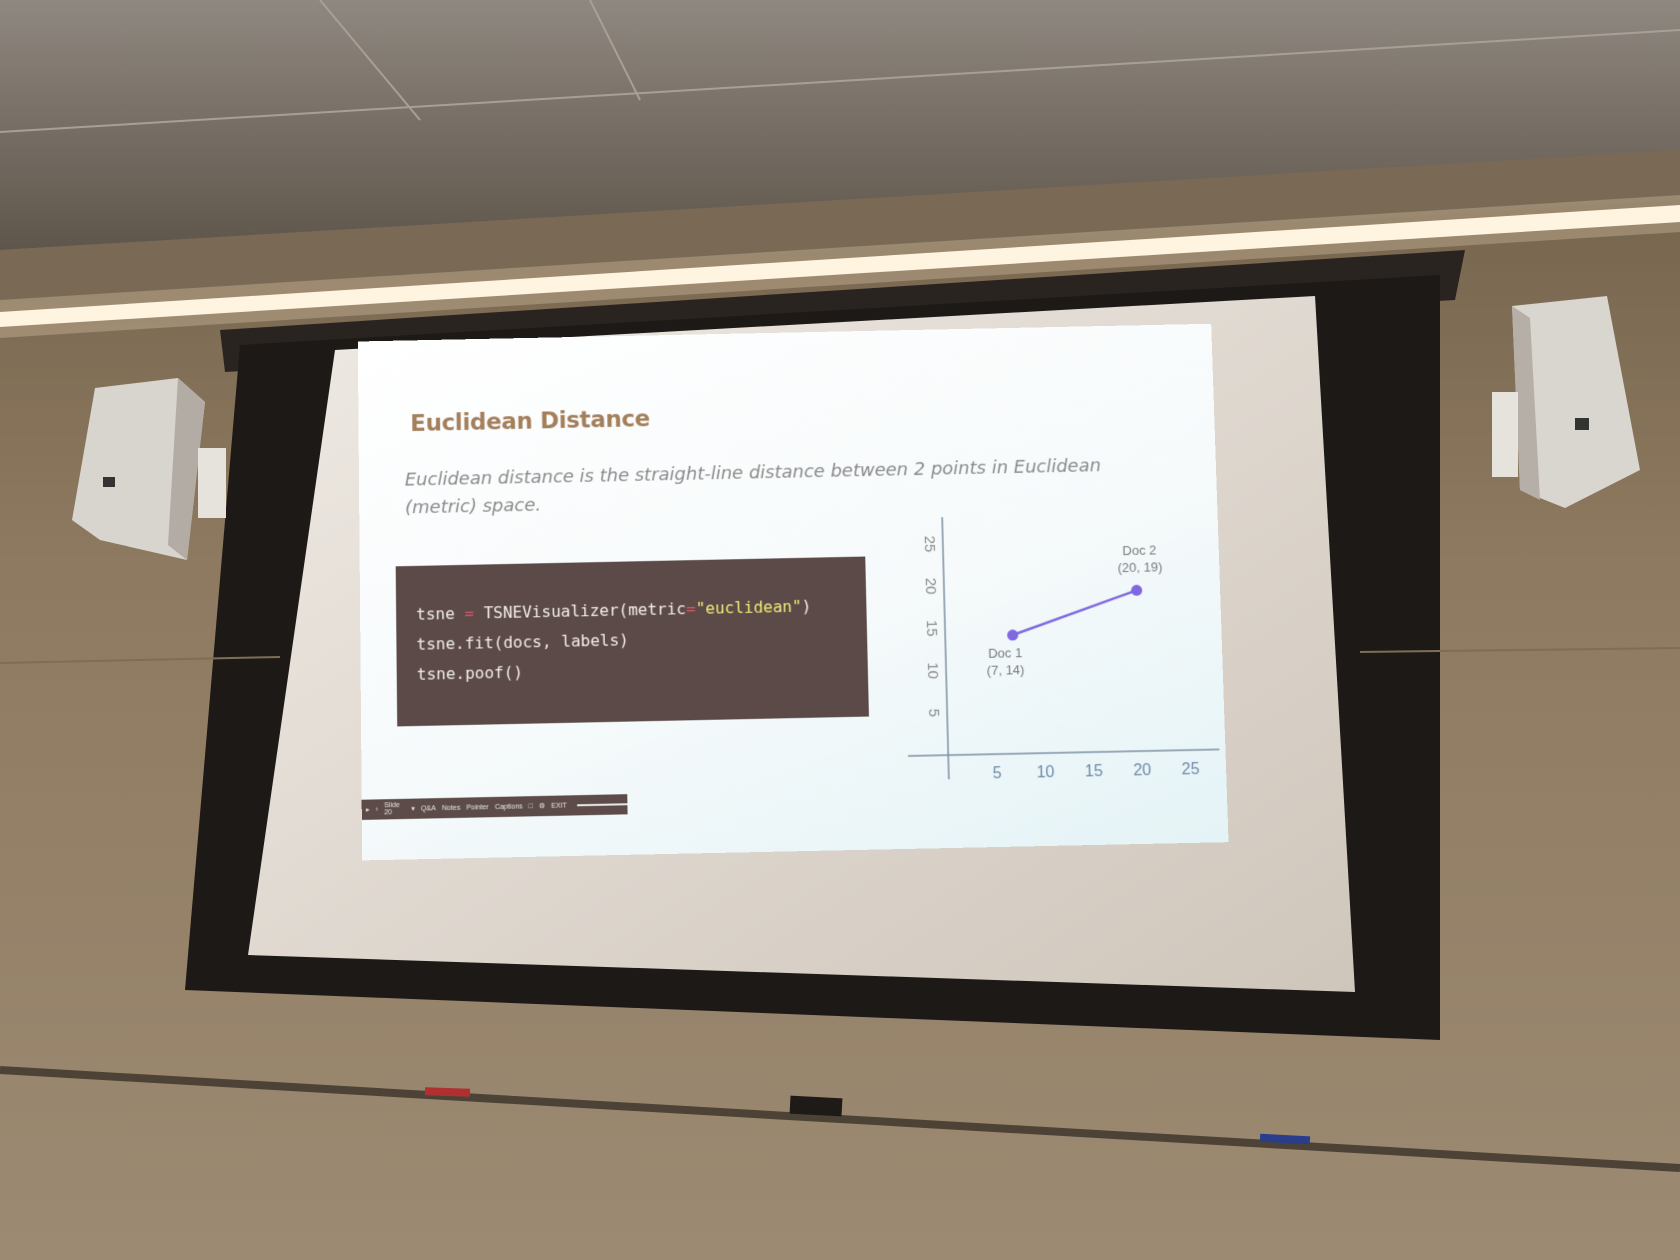 The image size is (1680, 1260). I want to click on y-tick-label: 25, so click(929, 544).